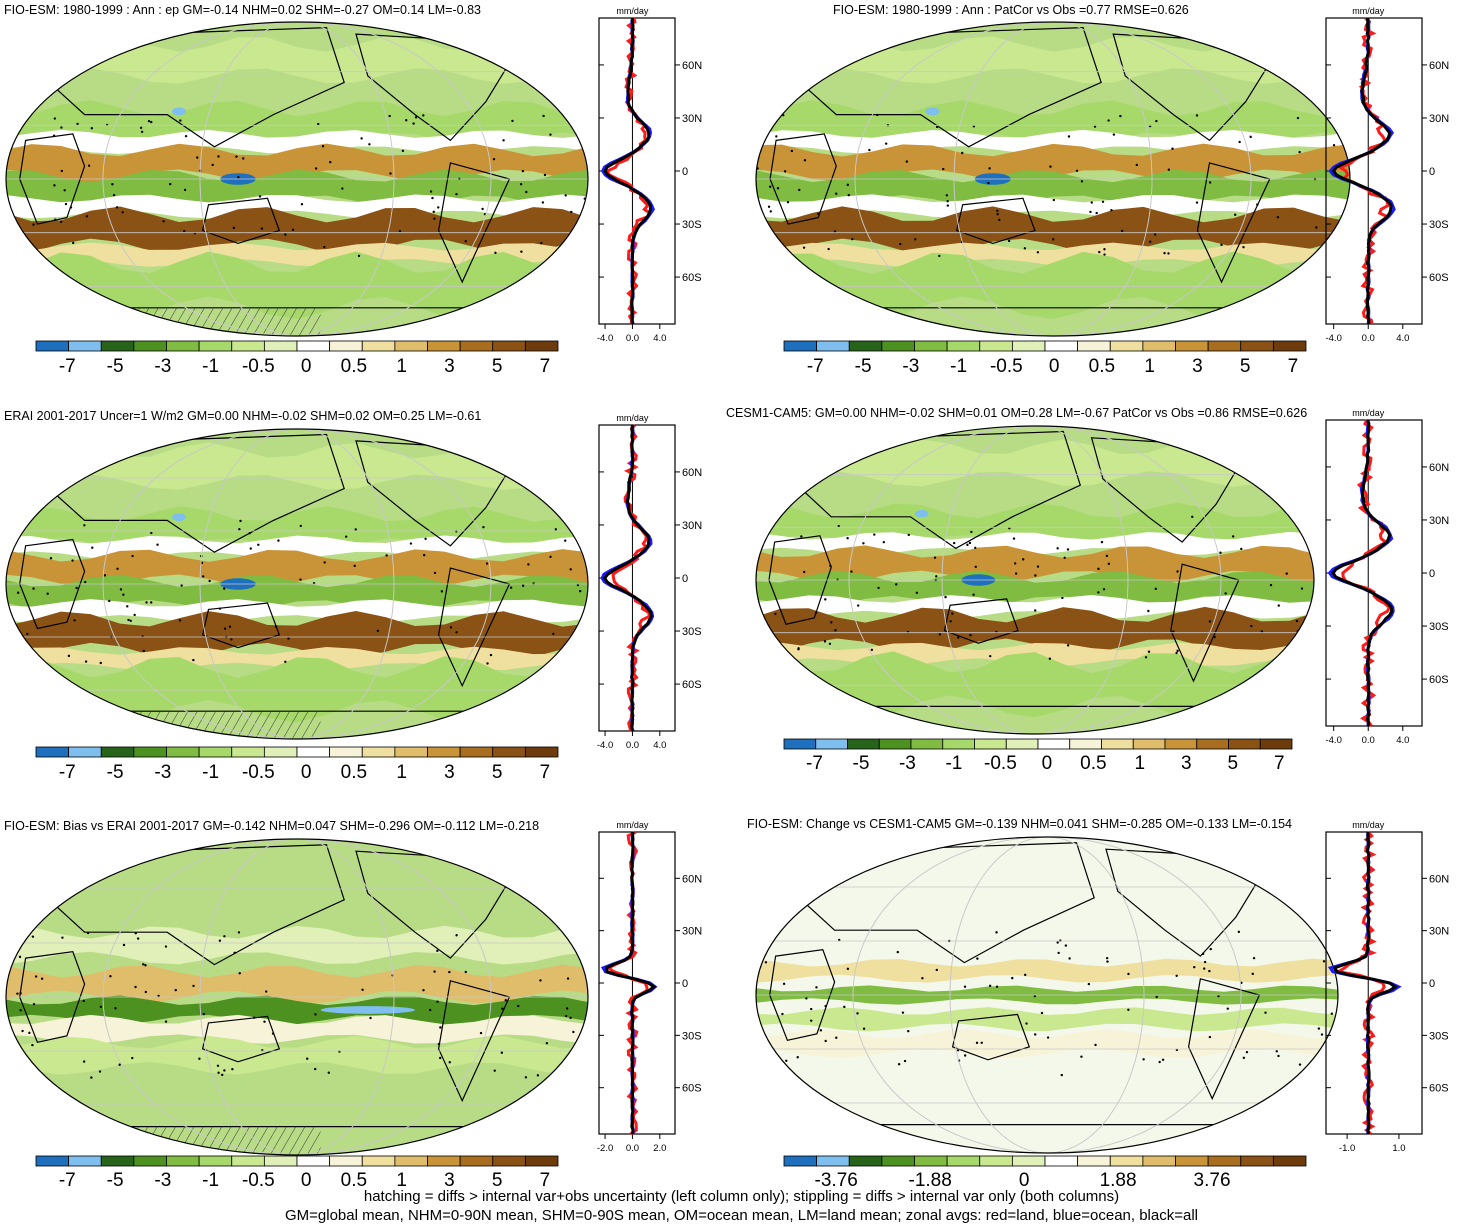 The image size is (1483, 1224). Describe the element at coordinates (1212, 1180) in the screenshot. I see `colorbar-tick-label: 3.76` at that location.